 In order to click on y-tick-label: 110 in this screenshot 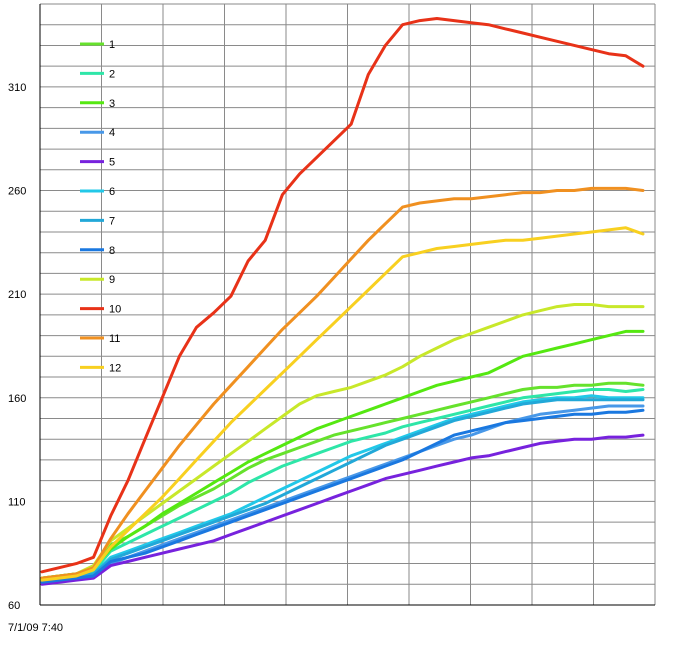, I will do `click(17, 502)`.